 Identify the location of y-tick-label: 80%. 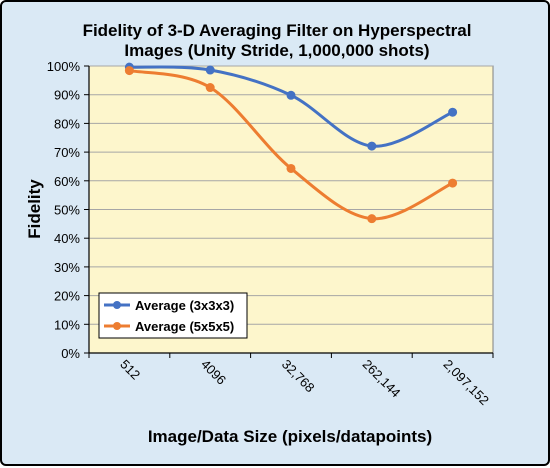
(67, 123).